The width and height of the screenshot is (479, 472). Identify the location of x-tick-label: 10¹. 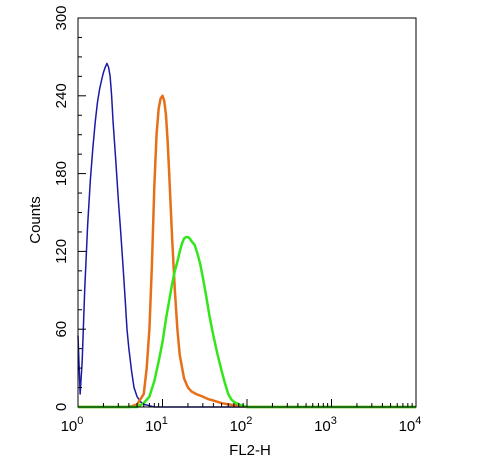
(156, 425).